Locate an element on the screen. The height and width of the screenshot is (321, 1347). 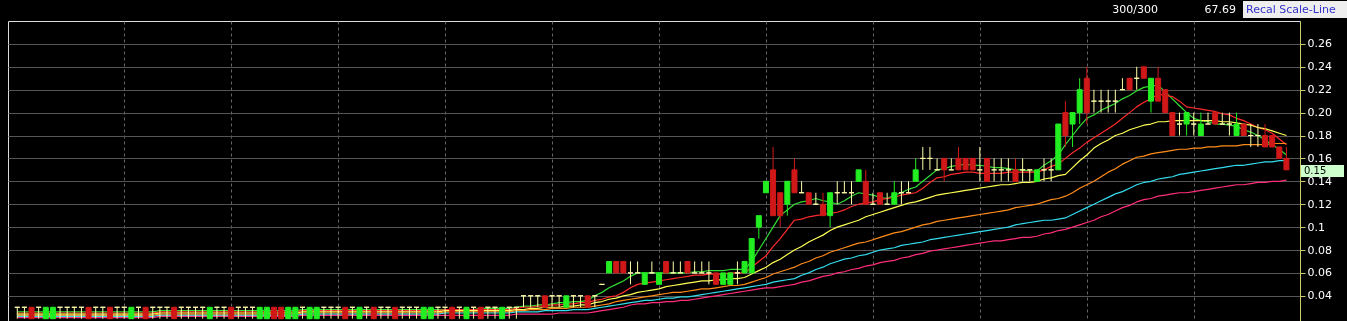
text: 67.69 is located at coordinates (1220, 9).